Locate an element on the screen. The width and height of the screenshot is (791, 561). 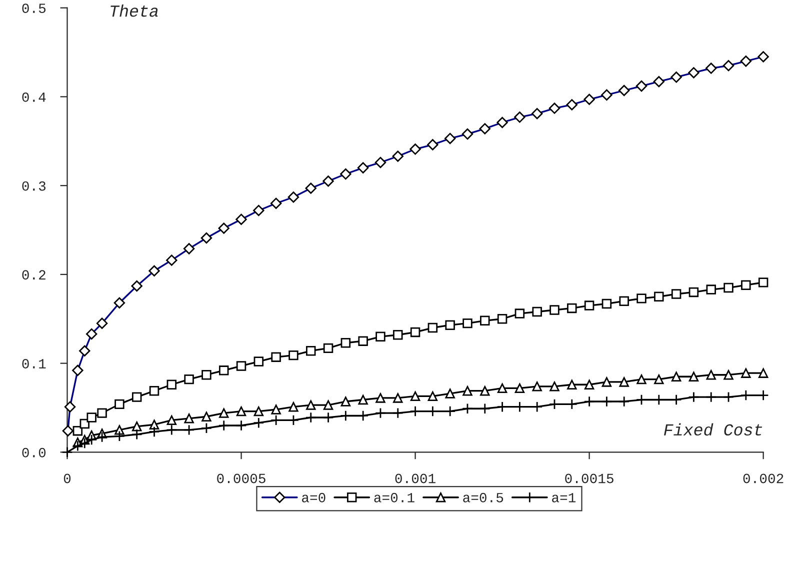
legend-label: a=0.1 is located at coordinates (394, 497).